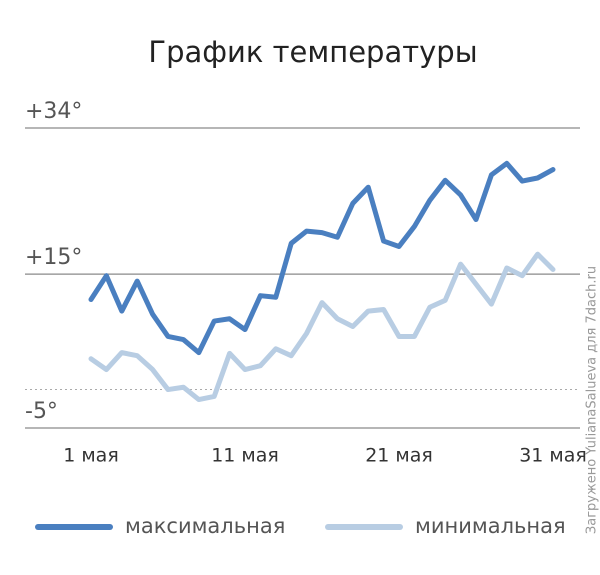  I want to click on y-tick-label: -5°, so click(41, 411).